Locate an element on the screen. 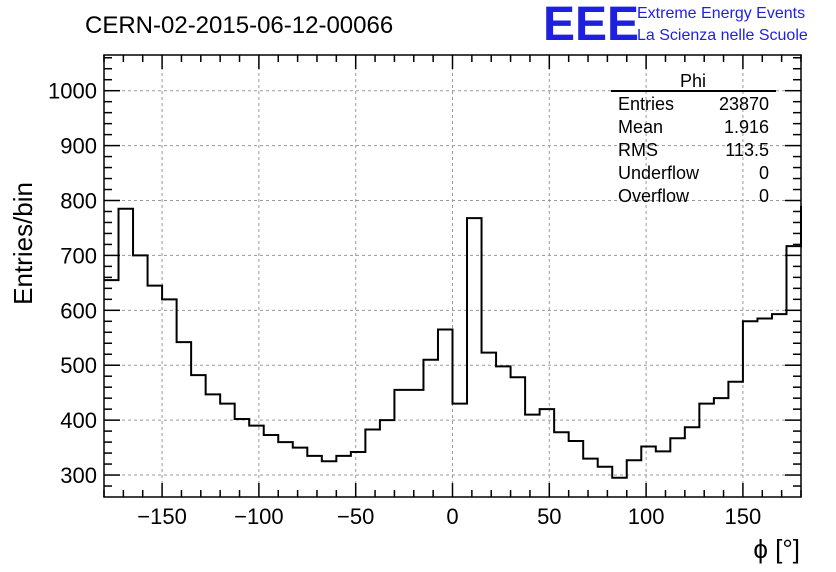 The width and height of the screenshot is (836, 572). chart-title: CERN-02-2015-06-12-00066 is located at coordinates (239, 25).